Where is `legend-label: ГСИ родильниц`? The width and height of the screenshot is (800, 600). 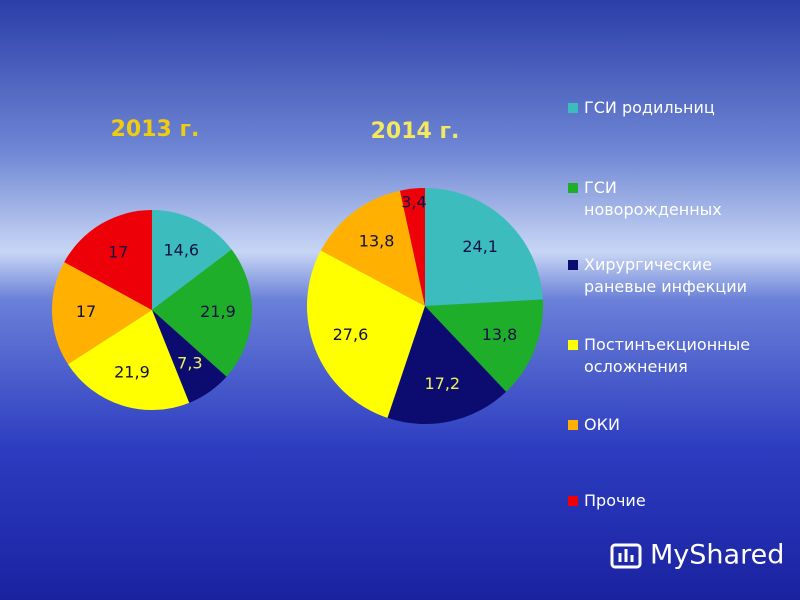 legend-label: ГСИ родильниц is located at coordinates (649, 107).